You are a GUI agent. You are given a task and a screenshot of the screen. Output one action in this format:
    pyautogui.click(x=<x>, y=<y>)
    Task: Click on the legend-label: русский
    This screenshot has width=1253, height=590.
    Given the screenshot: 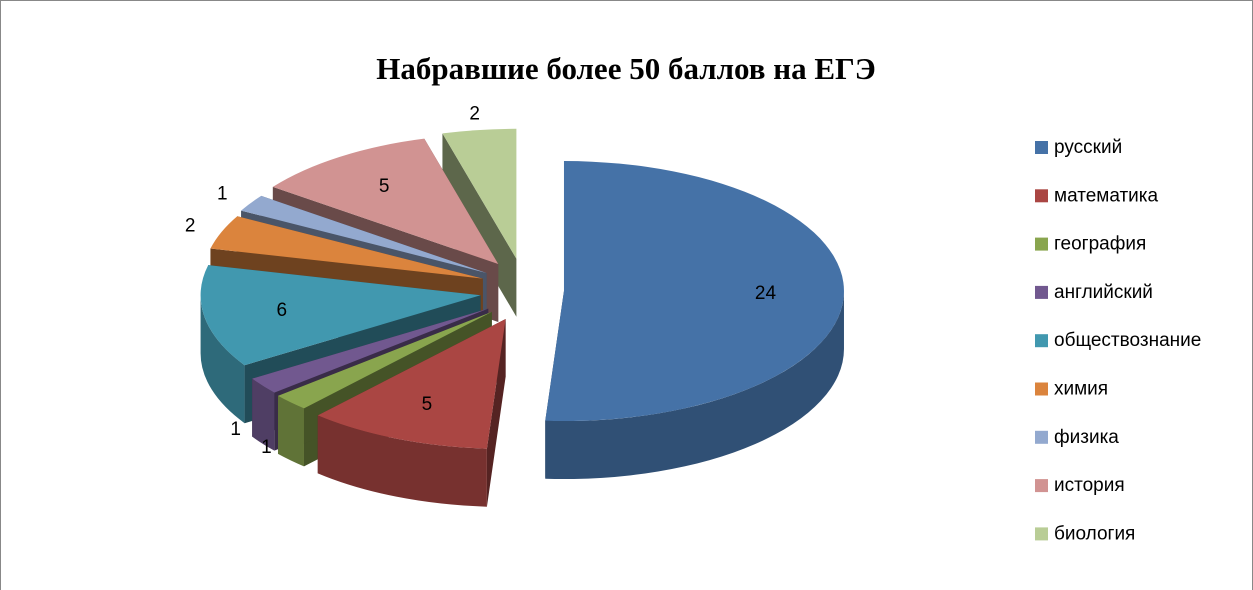 What is the action you would take?
    pyautogui.click(x=1088, y=147)
    